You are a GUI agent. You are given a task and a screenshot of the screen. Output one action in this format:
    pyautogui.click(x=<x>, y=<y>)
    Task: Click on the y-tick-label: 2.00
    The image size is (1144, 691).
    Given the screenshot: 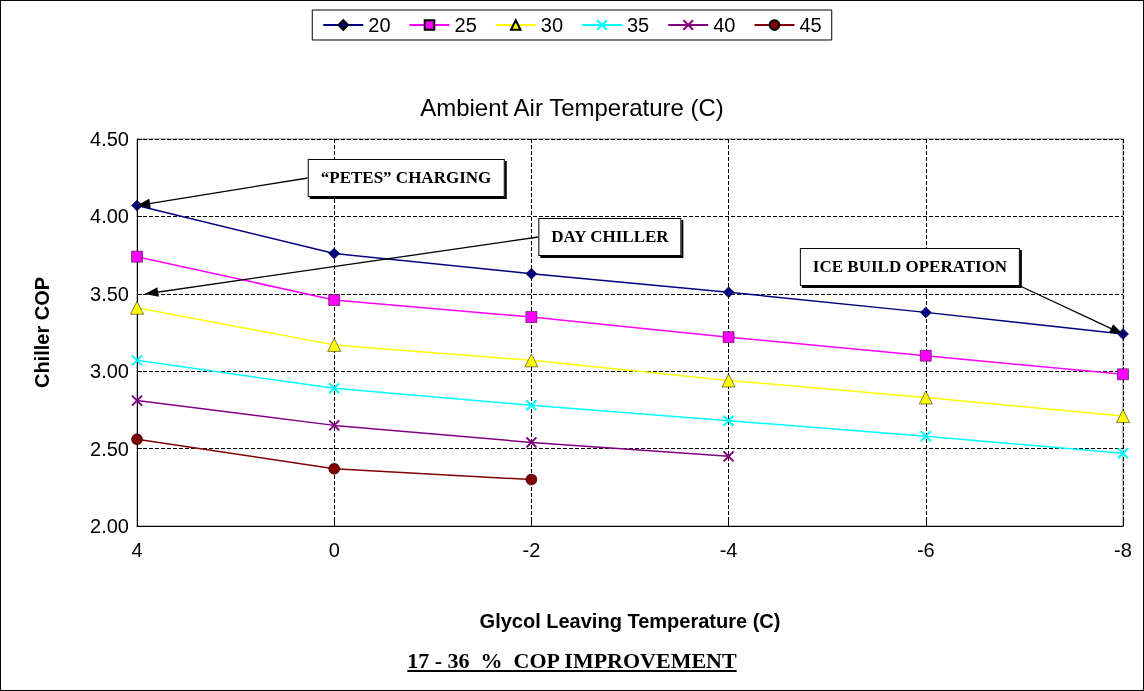 What is the action you would take?
    pyautogui.click(x=109, y=526)
    